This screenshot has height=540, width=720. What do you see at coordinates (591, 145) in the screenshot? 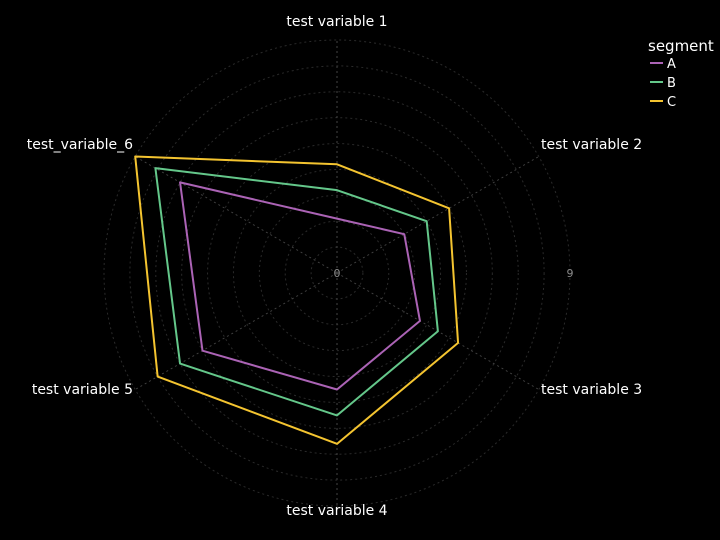
I see `axis-label: test variable 2` at bounding box center [591, 145].